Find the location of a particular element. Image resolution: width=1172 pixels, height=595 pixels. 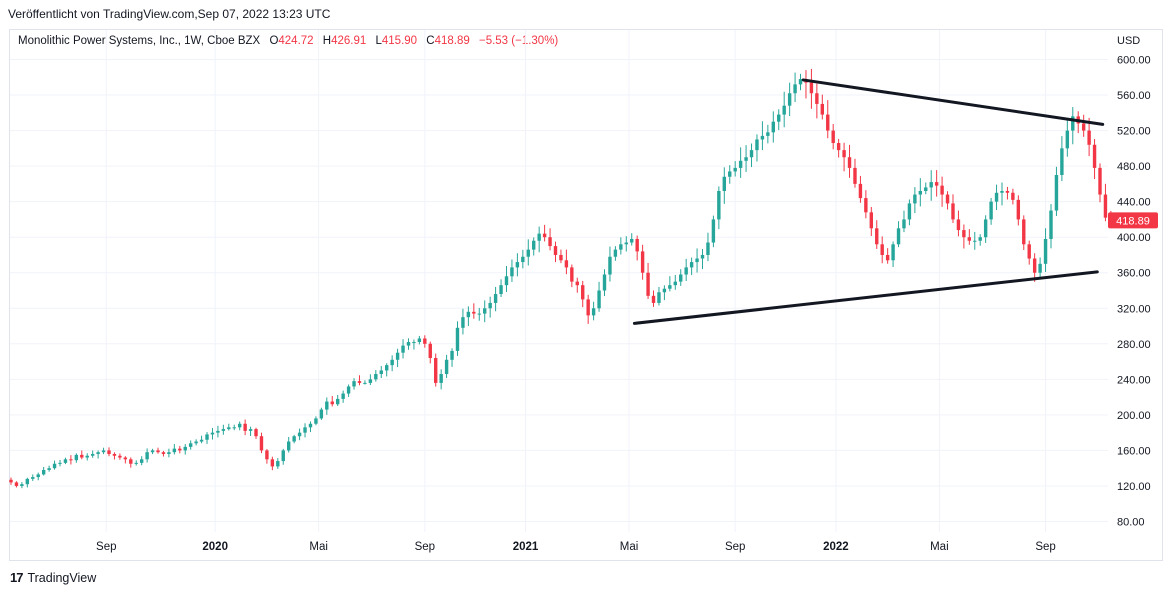

x-tick-label: Sep is located at coordinates (735, 547).